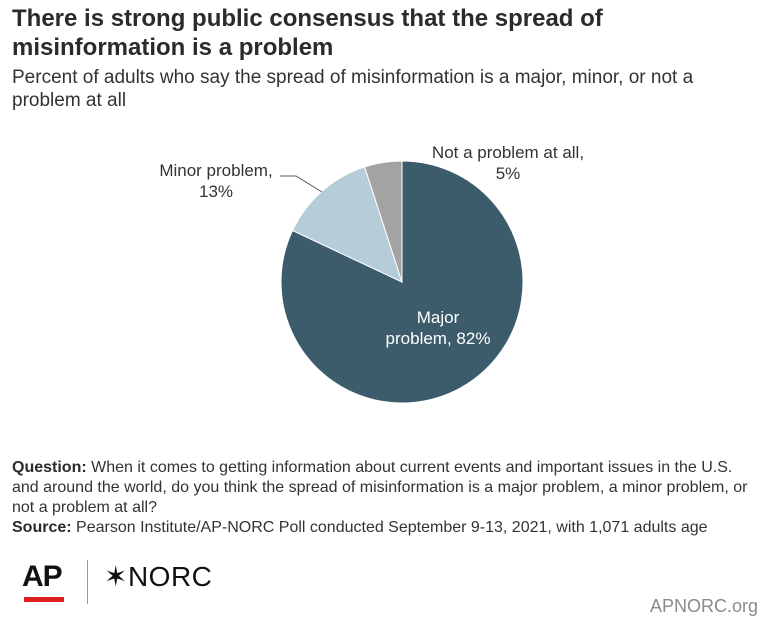 The image size is (768, 630). I want to click on logo-divider, so click(87, 582).